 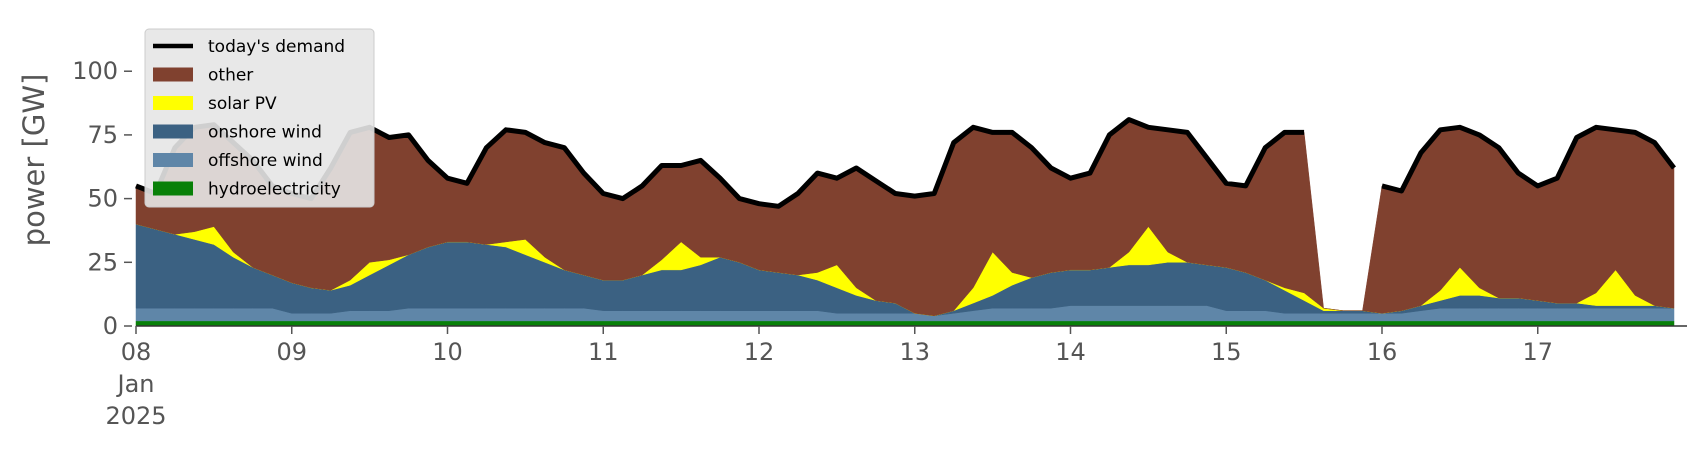 I want to click on x-tick-label: 12, so click(x=759, y=352).